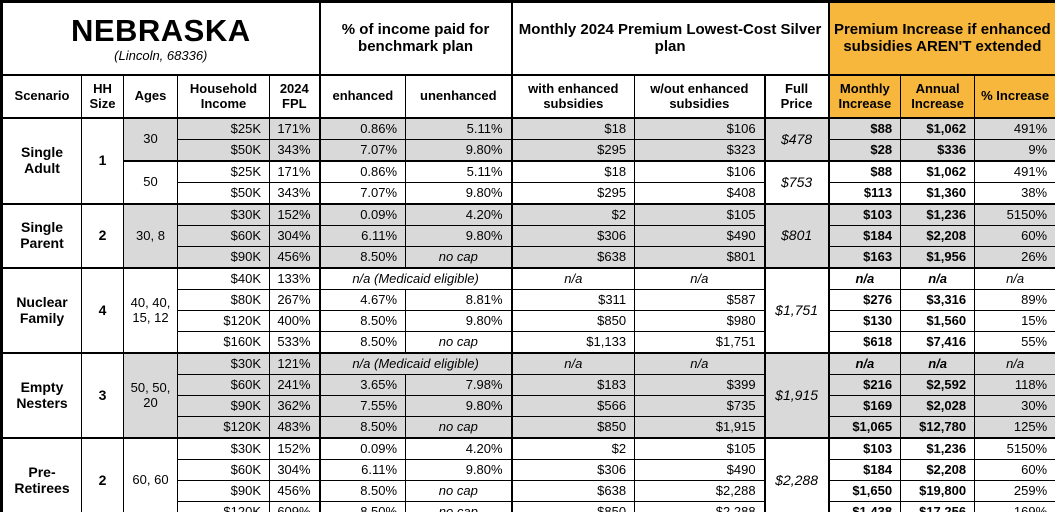 This screenshot has width=1055, height=512. I want to click on cell-fpl: 609%, so click(294, 506).